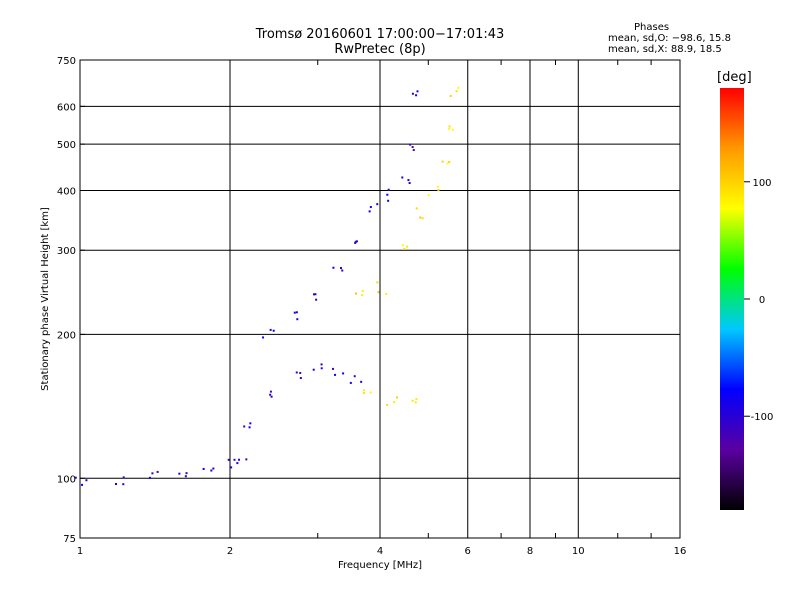 The image size is (800, 600). What do you see at coordinates (762, 300) in the screenshot?
I see `colorbar-tick-label: 0` at bounding box center [762, 300].